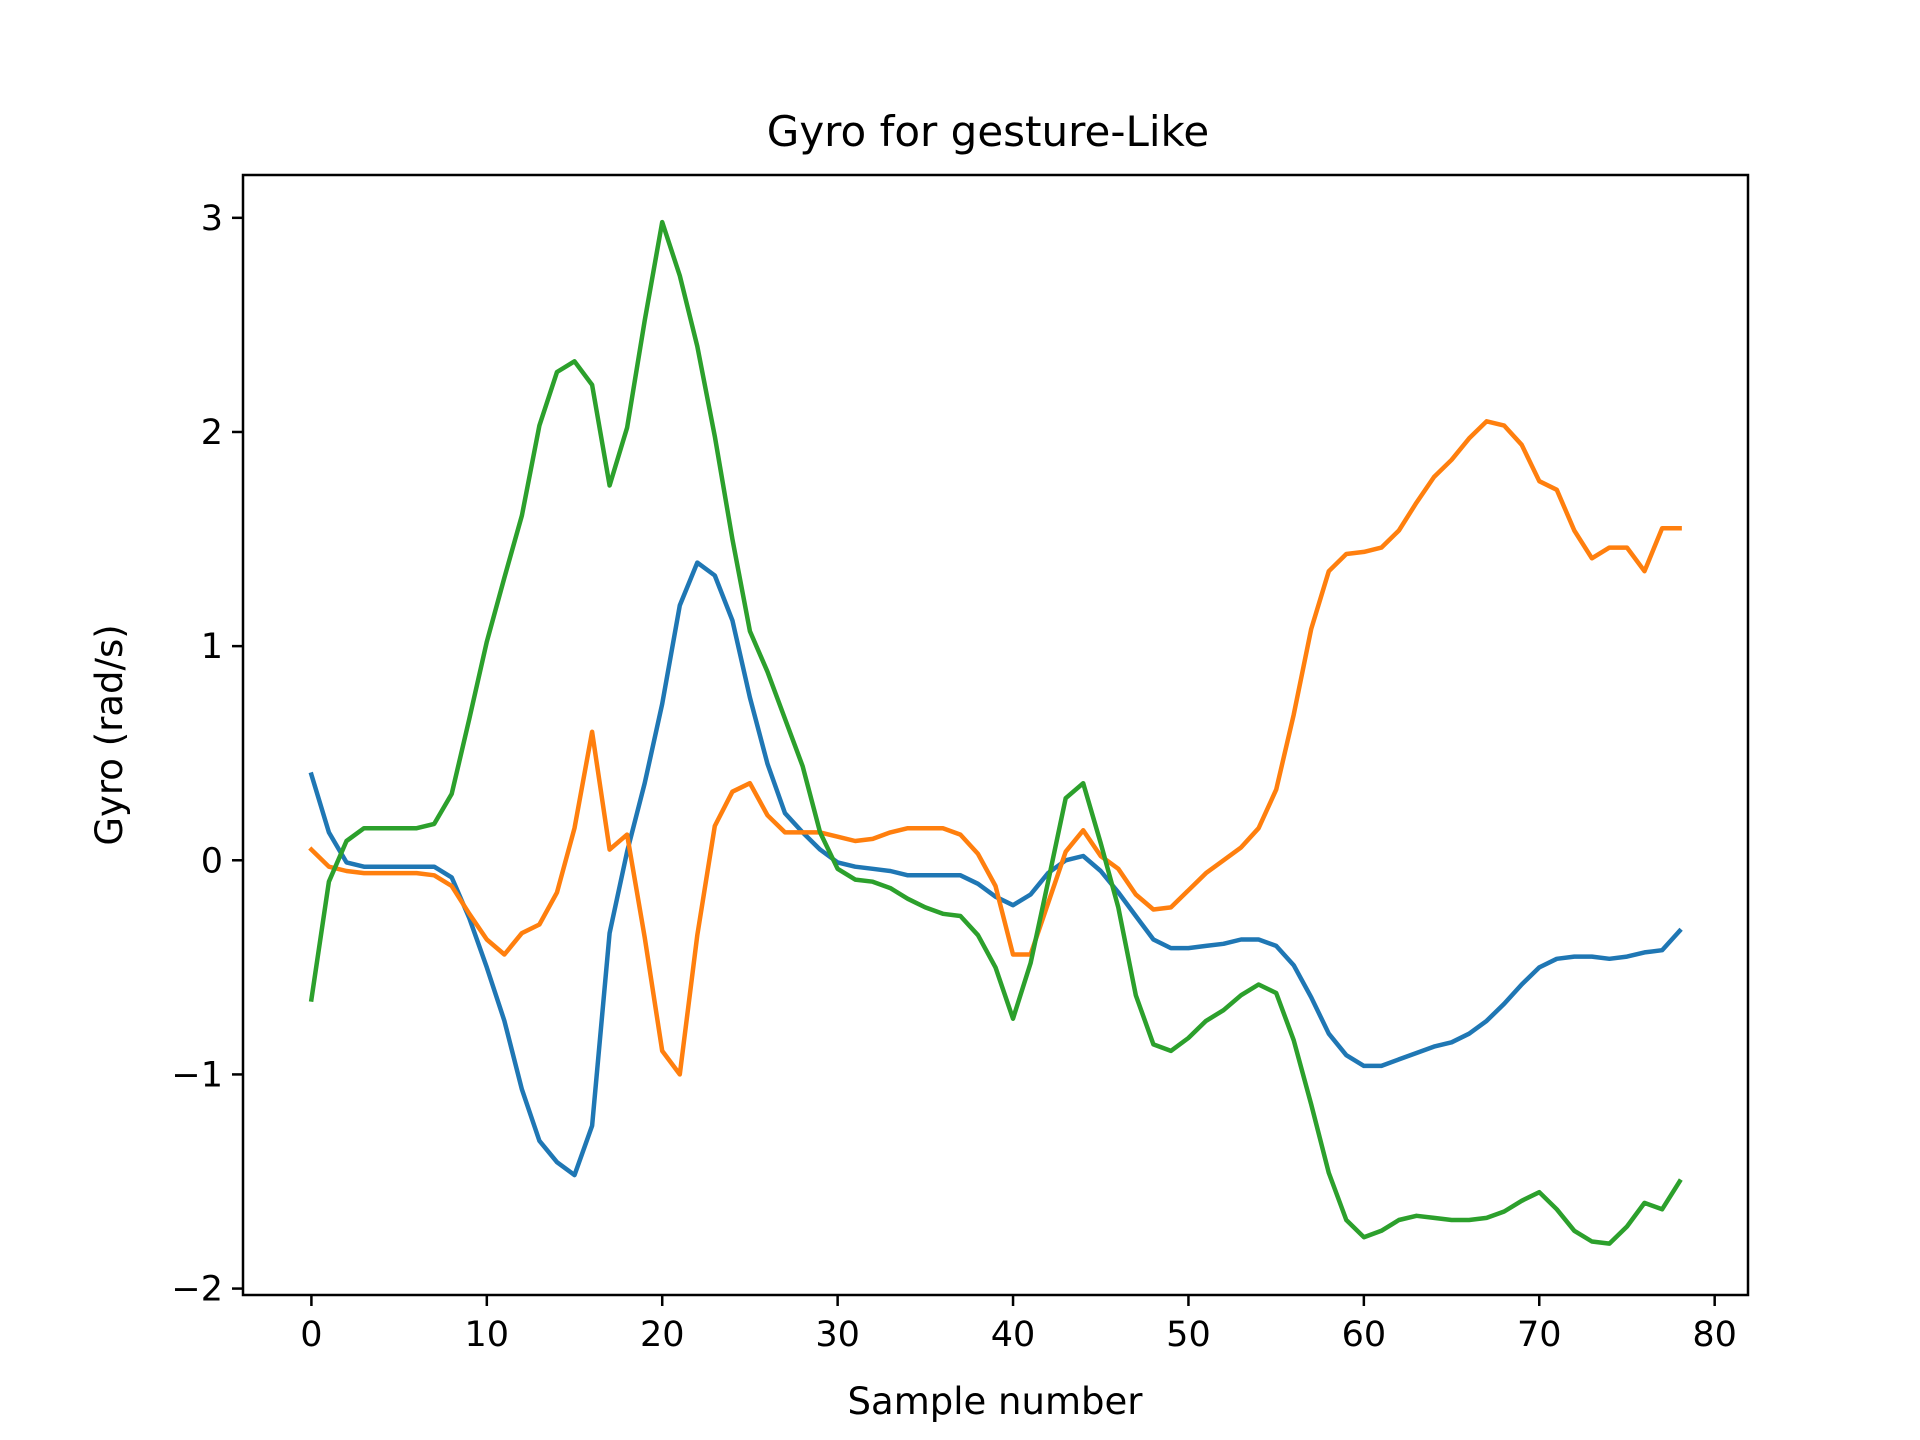 Image resolution: width=1920 pixels, height=1440 pixels. I want to click on y-tick-label: 0, so click(212, 861).